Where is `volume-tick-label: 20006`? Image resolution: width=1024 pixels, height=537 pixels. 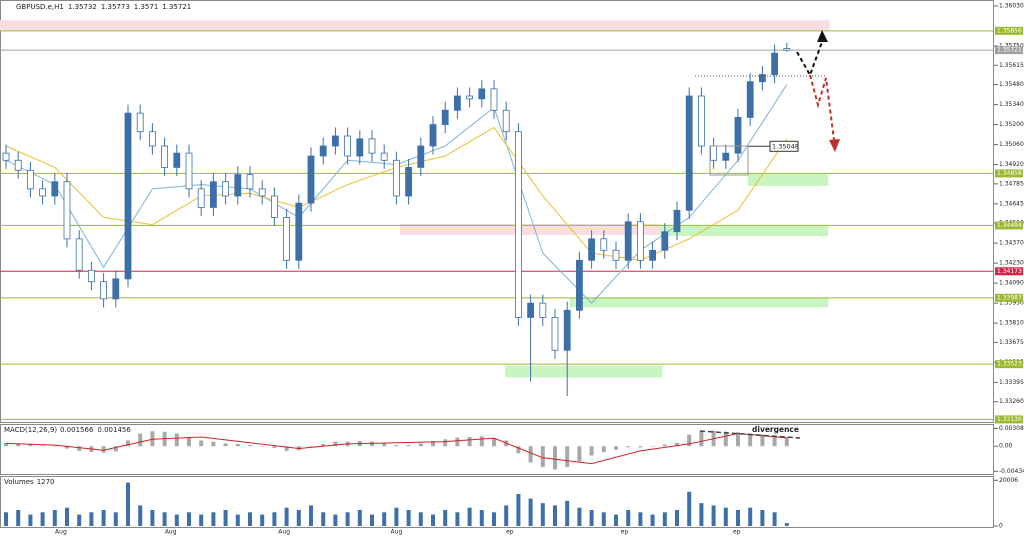 volume-tick-label: 20006 is located at coordinates (1008, 480).